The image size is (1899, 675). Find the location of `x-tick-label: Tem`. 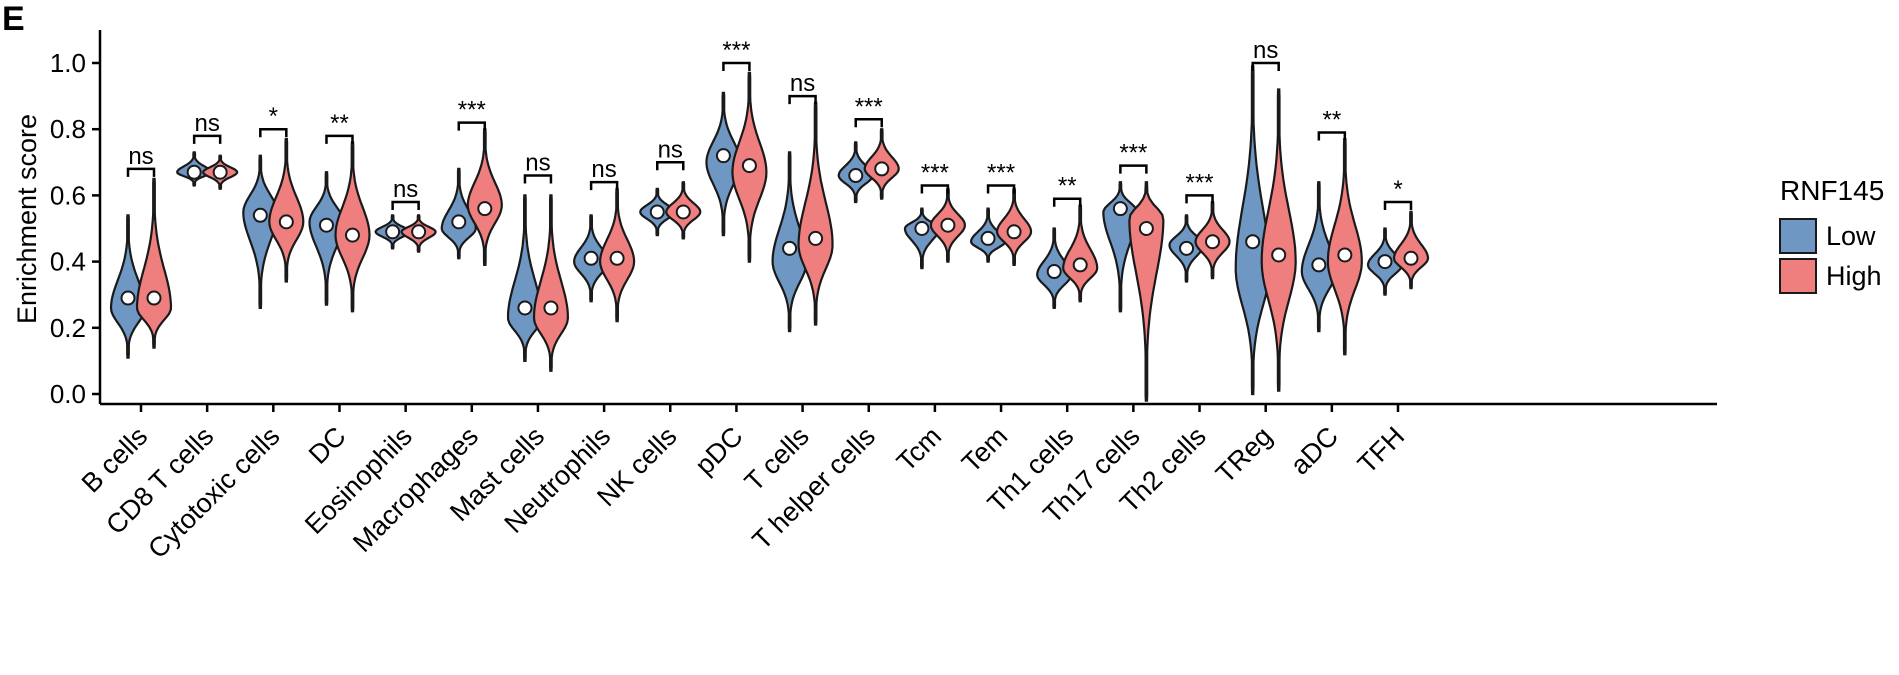

x-tick-label: Tem is located at coordinates (984, 449).